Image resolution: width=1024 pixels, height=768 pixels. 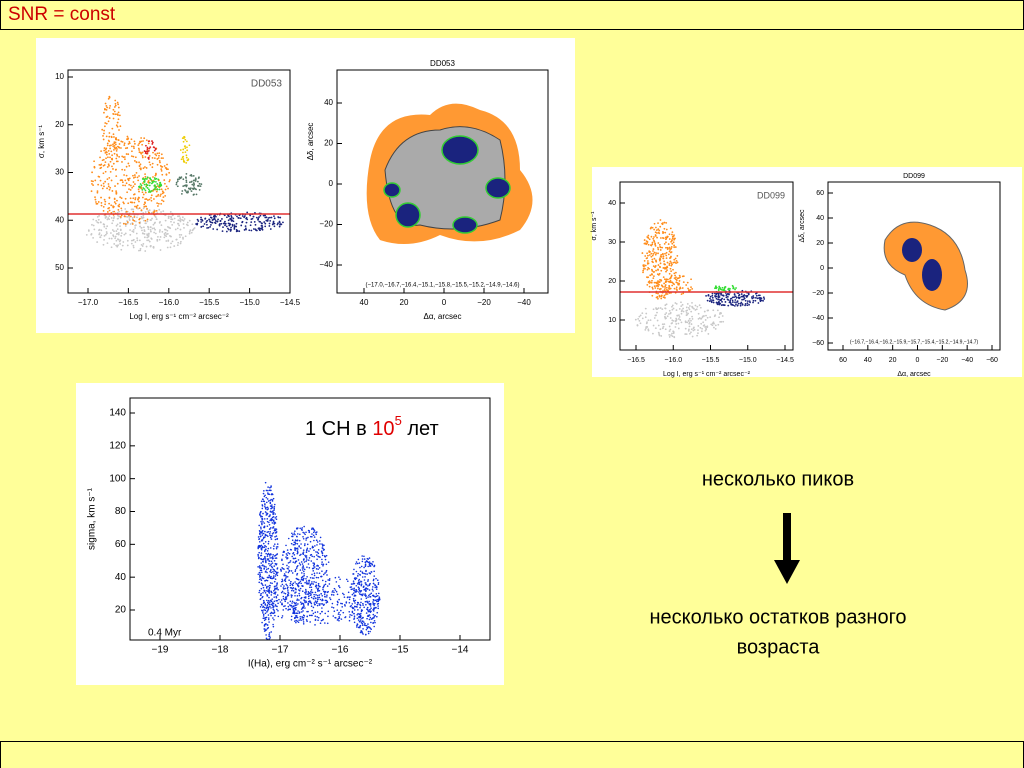 What do you see at coordinates (802, 226) in the screenshot?
I see `y-axis-label: Δδ, arcsec` at bounding box center [802, 226].